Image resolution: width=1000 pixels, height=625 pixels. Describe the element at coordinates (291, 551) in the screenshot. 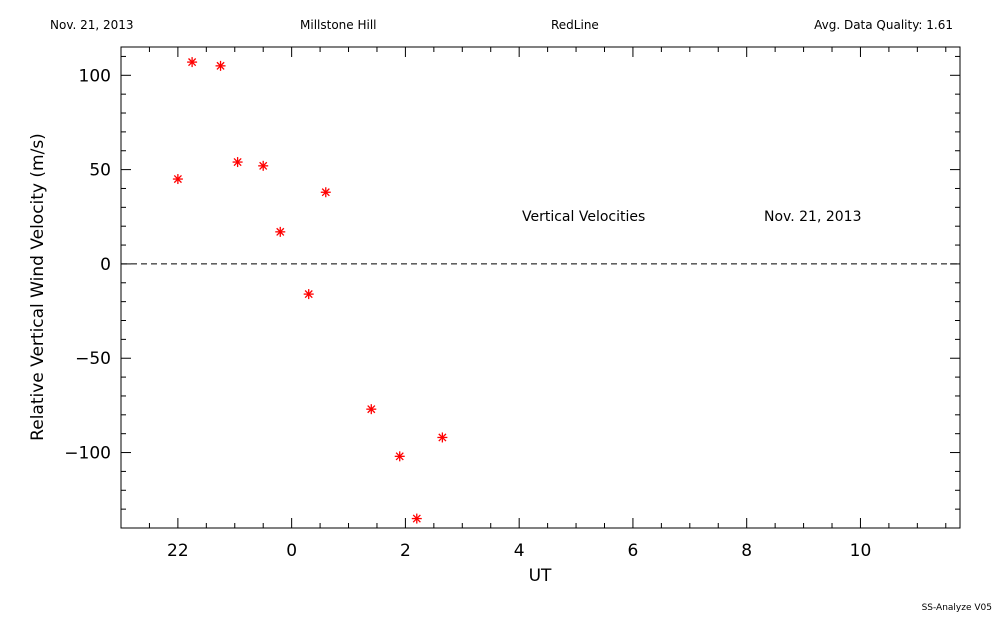

I see `x-tick-label: 0` at that location.